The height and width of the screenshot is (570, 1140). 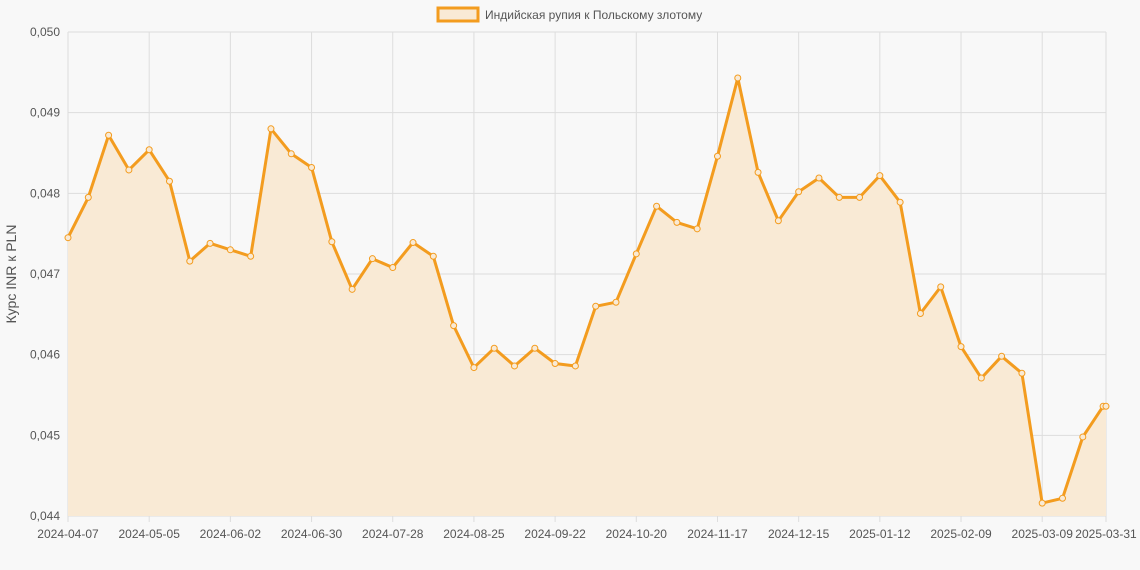 I want to click on x-tick-label: 2024-06-02, so click(x=231, y=534).